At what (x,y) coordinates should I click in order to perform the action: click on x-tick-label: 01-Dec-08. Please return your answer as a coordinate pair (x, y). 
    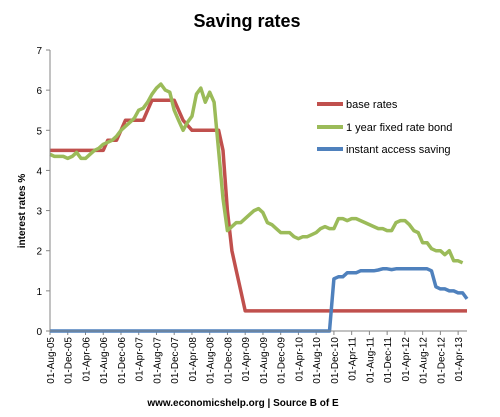
    Looking at the image, I should click on (228, 360).